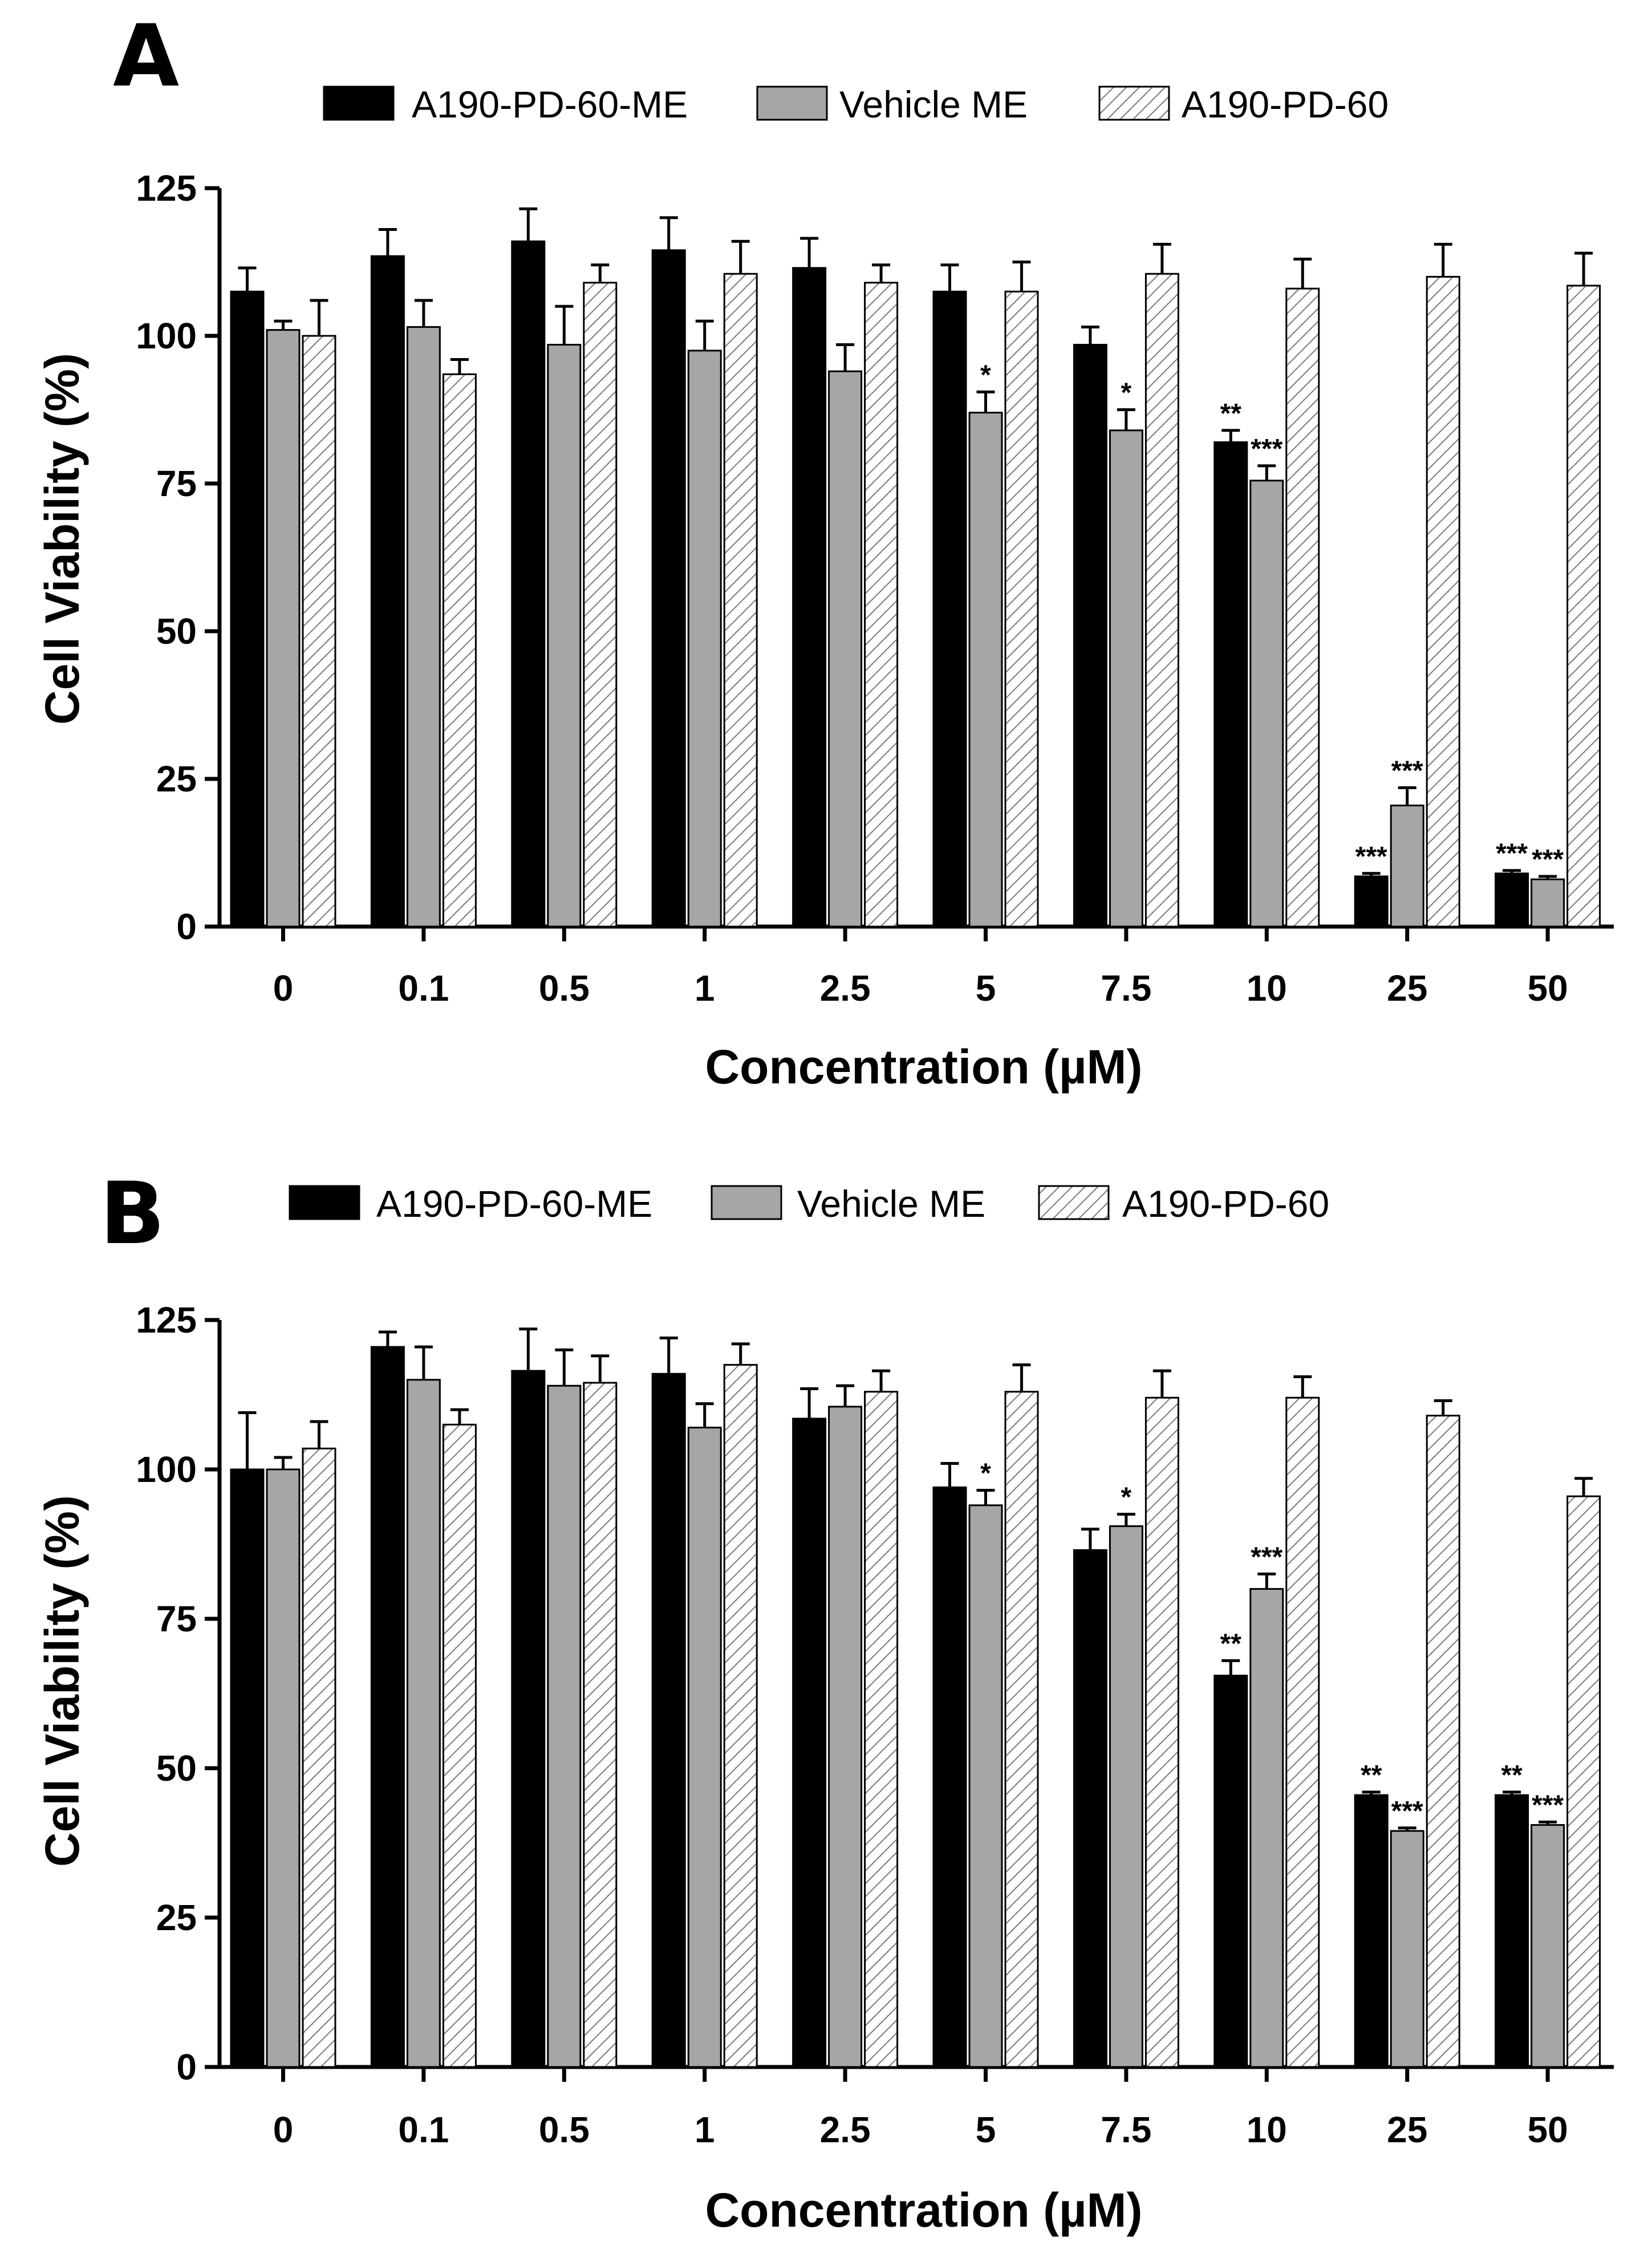  What do you see at coordinates (1225, 1204) in the screenshot?
I see `legend-label-a190-pd-60: A190-PD-60` at bounding box center [1225, 1204].